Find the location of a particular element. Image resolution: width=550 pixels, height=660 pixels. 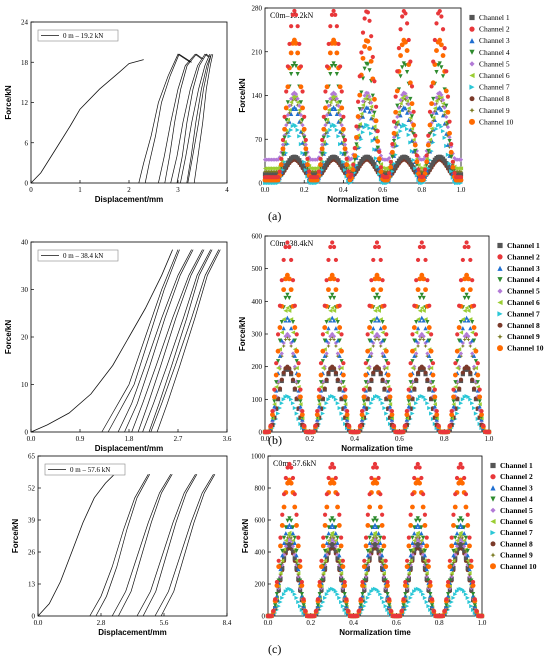

panel-label-c: (c) is located at coordinates (275, 649).